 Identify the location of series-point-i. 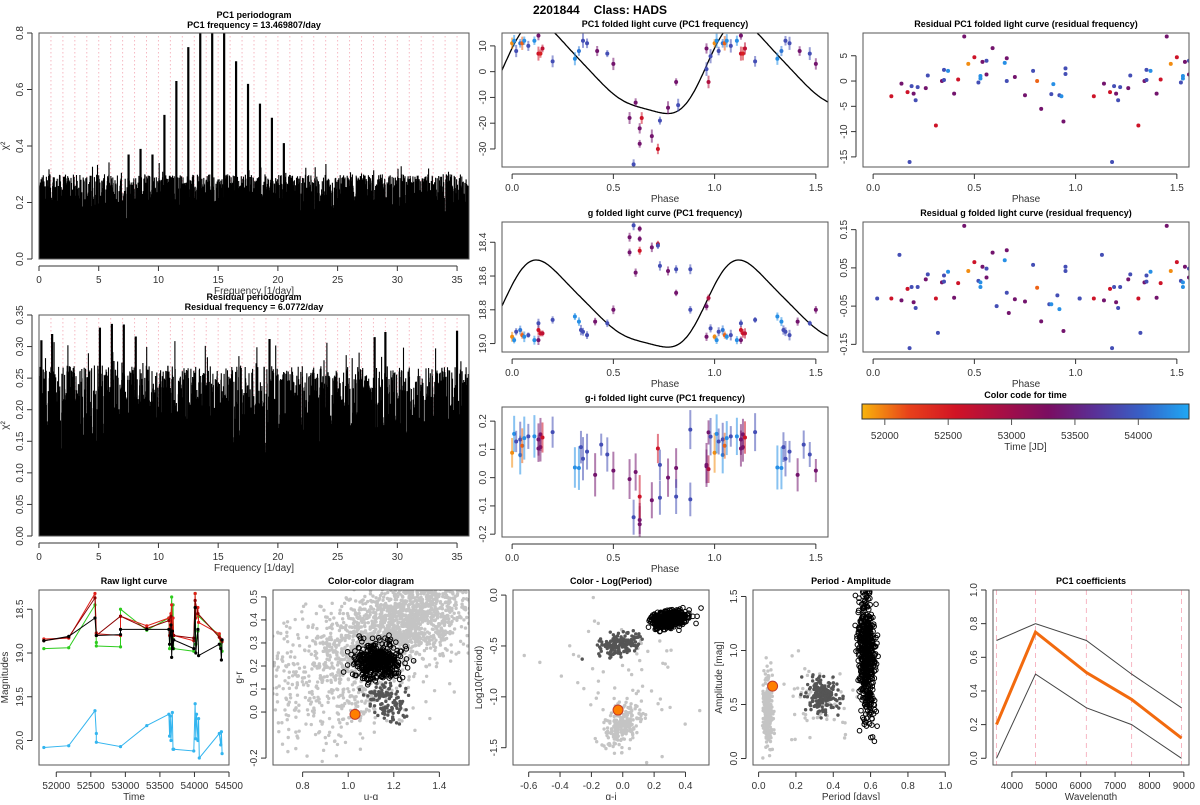
(168, 620).